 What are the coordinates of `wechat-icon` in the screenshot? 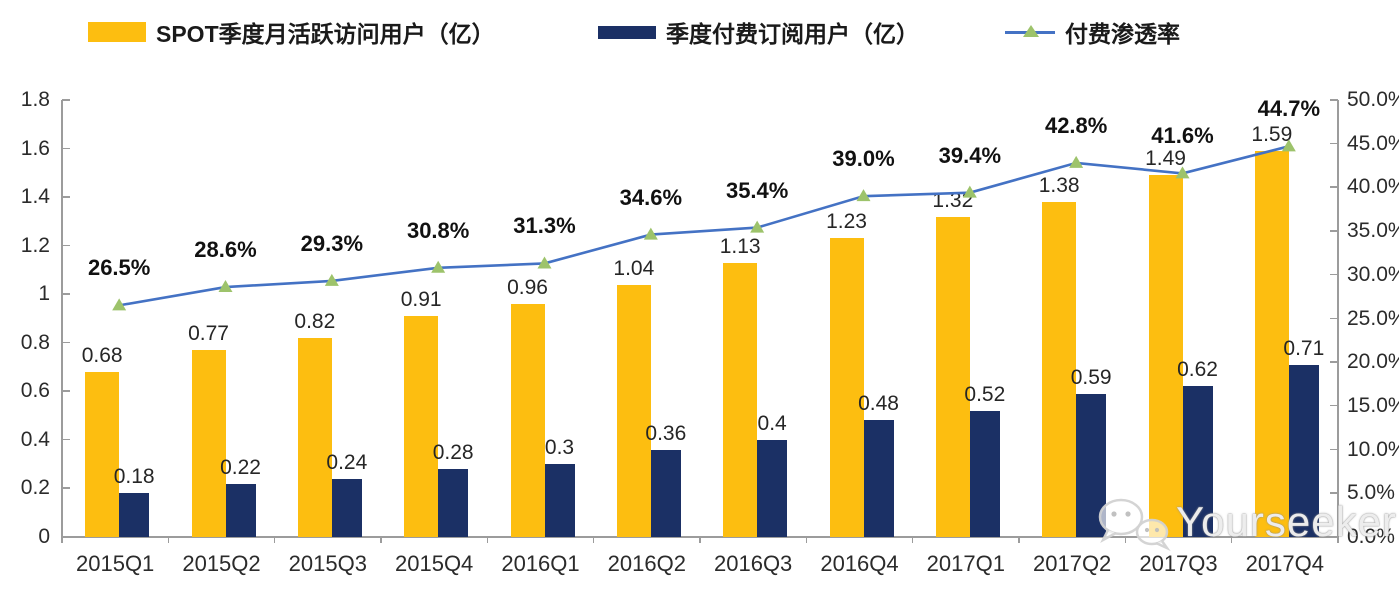 It's located at (1134, 525).